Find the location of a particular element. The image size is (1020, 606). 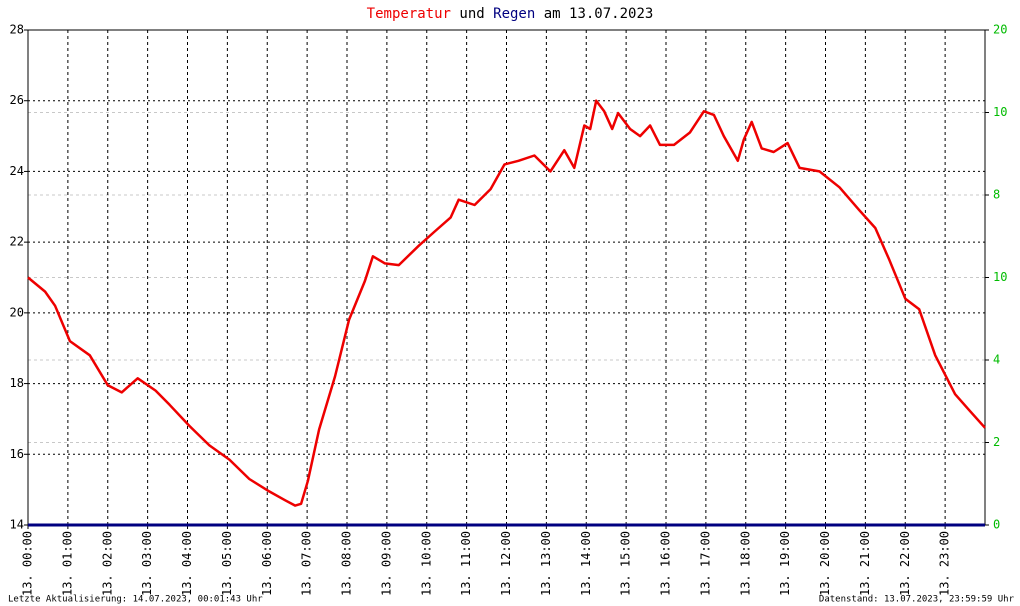

y2-tick-label: 2 is located at coordinates (996, 442).